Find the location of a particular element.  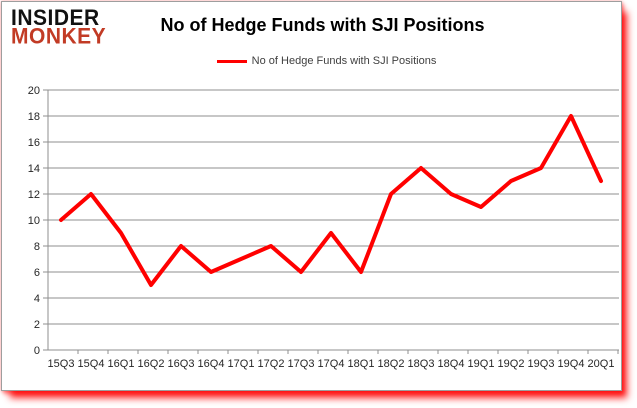

svg-text: 16Q1 is located at coordinates (121, 364).